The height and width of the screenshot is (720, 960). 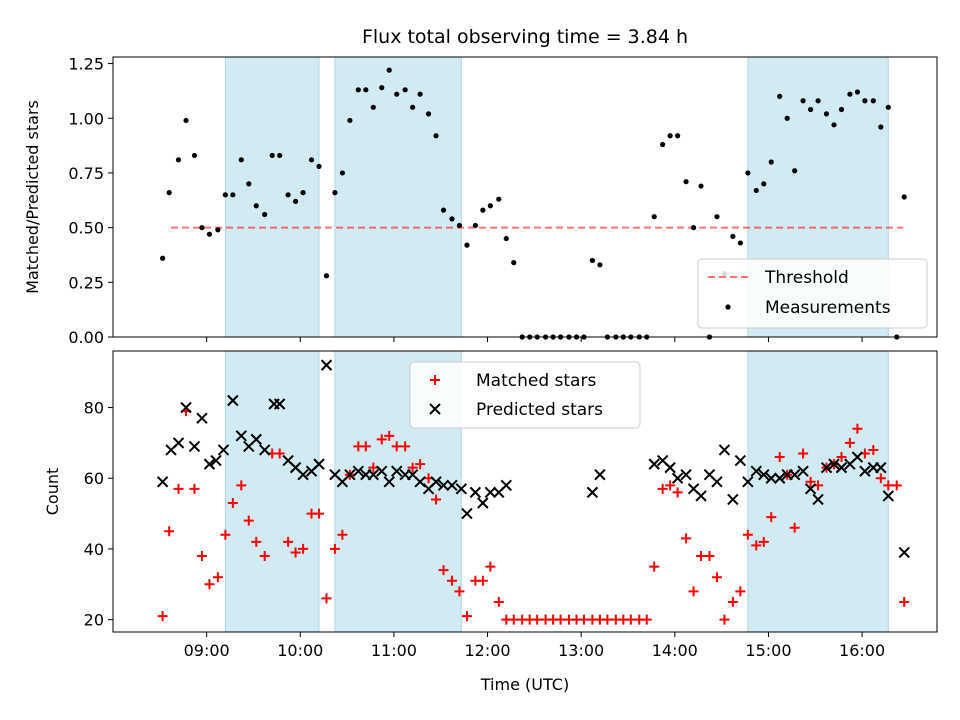 I want to click on predicted-stars-legend-swatch, so click(x=435, y=409).